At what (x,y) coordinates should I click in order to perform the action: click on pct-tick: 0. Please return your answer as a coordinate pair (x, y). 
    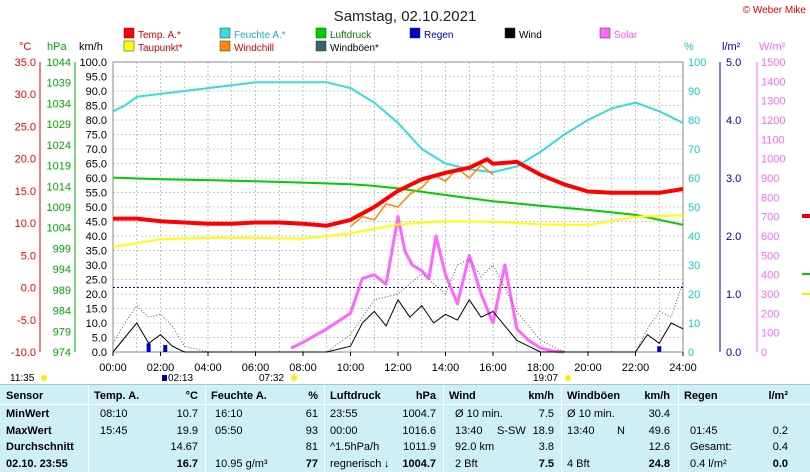
    Looking at the image, I should click on (691, 353).